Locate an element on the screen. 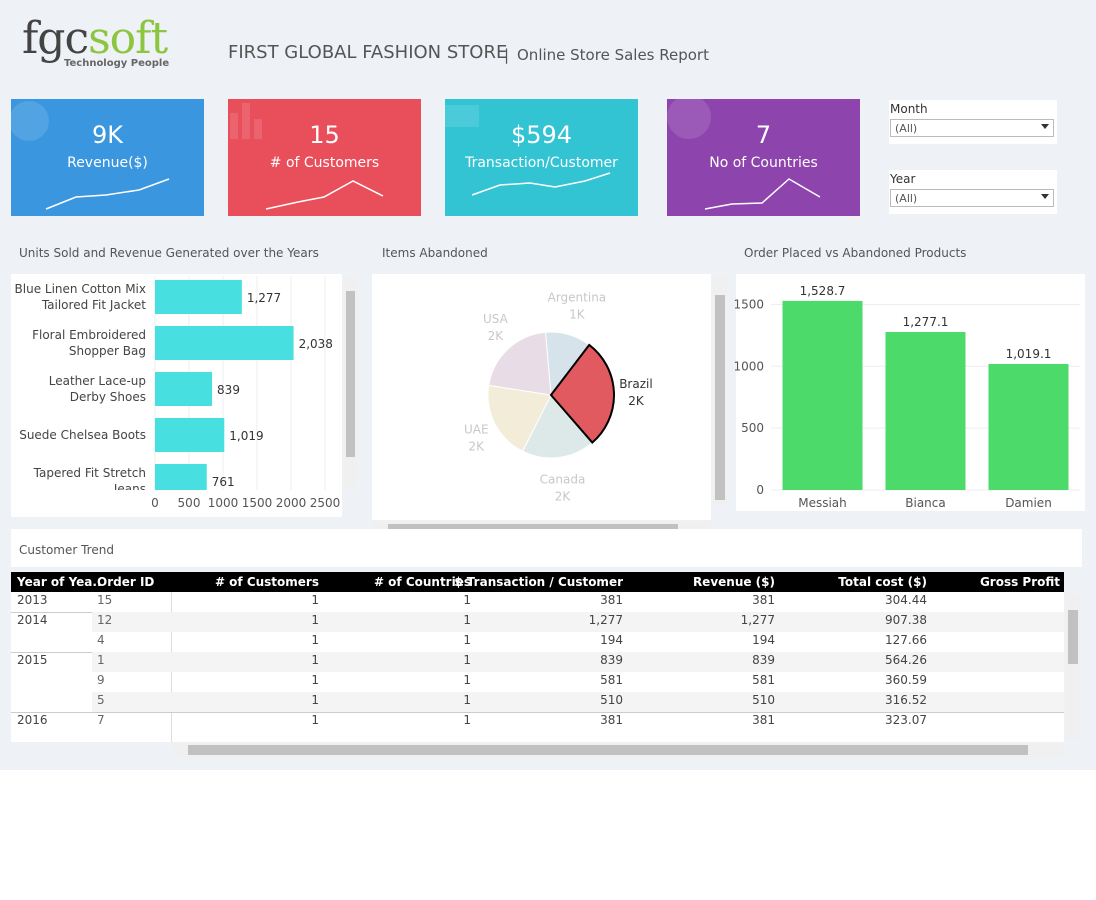  x-tick-label: Messiah is located at coordinates (822, 503).